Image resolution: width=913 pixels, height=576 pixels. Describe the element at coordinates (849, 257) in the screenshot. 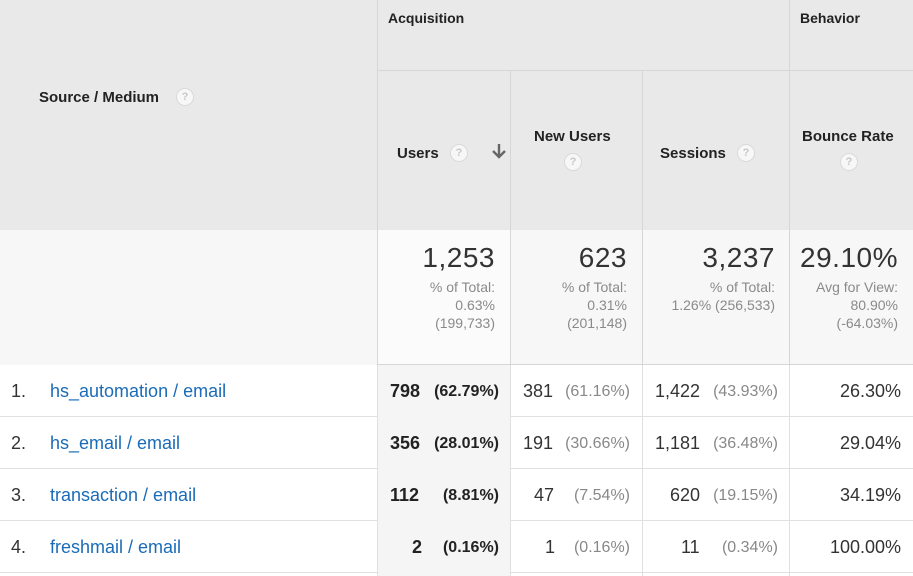

I see `summary-bounce-rate-value: 29.10%` at that location.